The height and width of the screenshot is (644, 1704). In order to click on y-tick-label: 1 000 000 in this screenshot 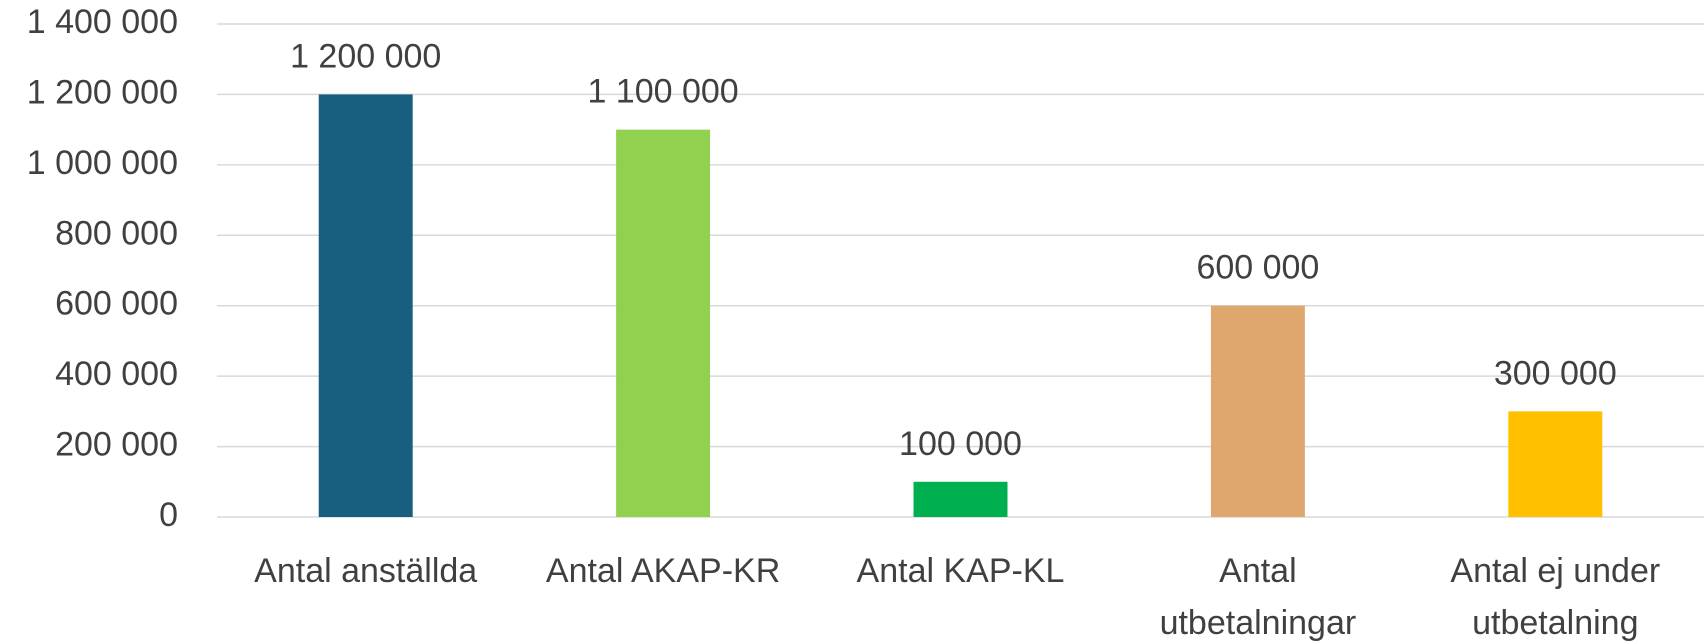, I will do `click(102, 163)`.